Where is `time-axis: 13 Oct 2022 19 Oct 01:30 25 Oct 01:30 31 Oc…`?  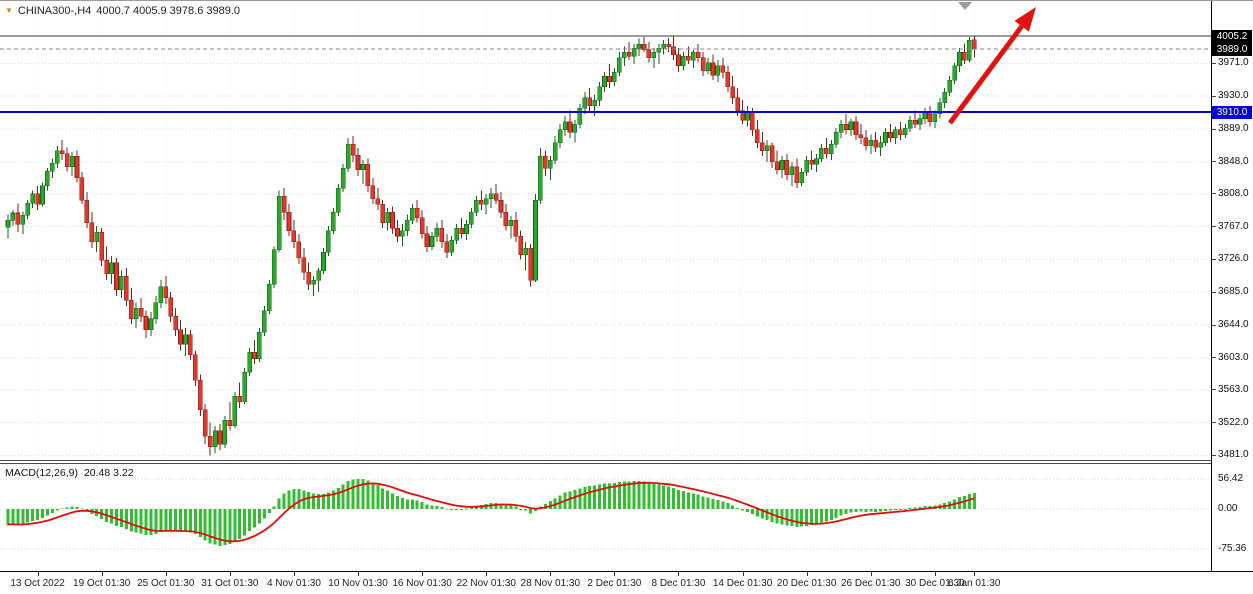
time-axis: 13 Oct 2022 19 Oct 01:30 25 Oct 01:30 31 Oc… is located at coordinates (626, 582).